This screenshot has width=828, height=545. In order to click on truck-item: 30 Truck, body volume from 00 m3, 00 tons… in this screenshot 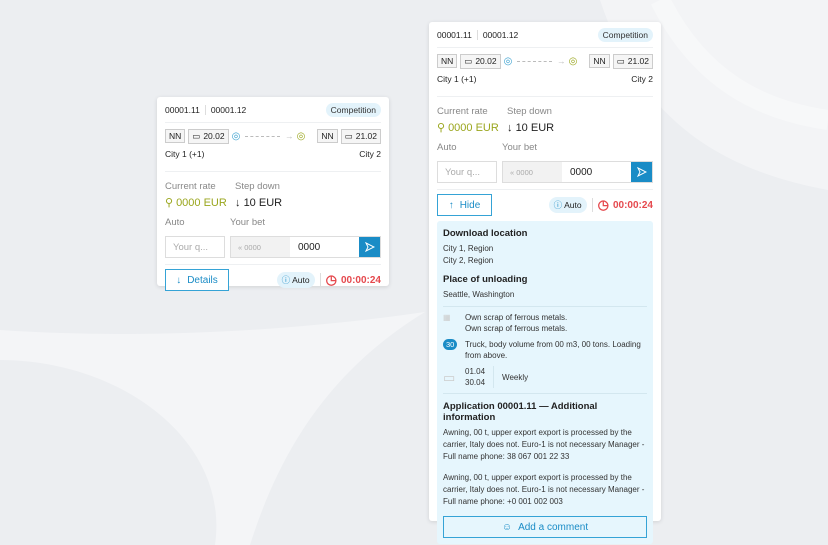, I will do `click(545, 350)`.